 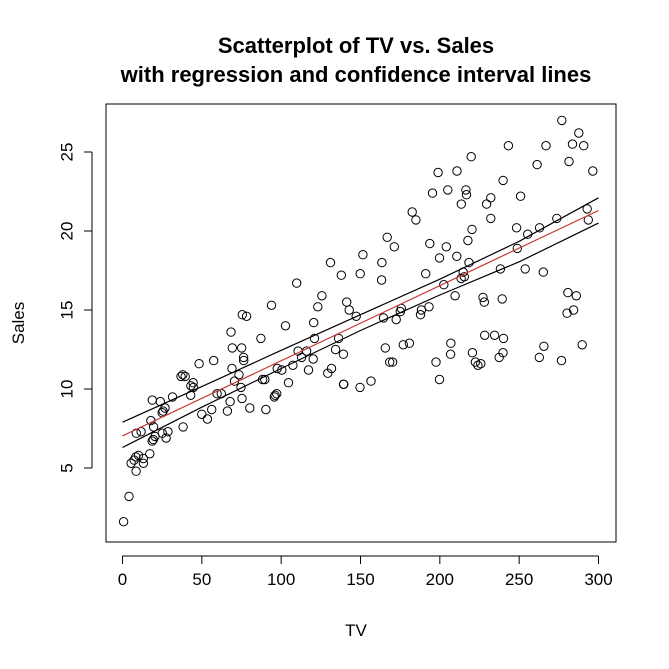 I want to click on y-axis: 5 10 15 20 25, so click(x=75, y=308).